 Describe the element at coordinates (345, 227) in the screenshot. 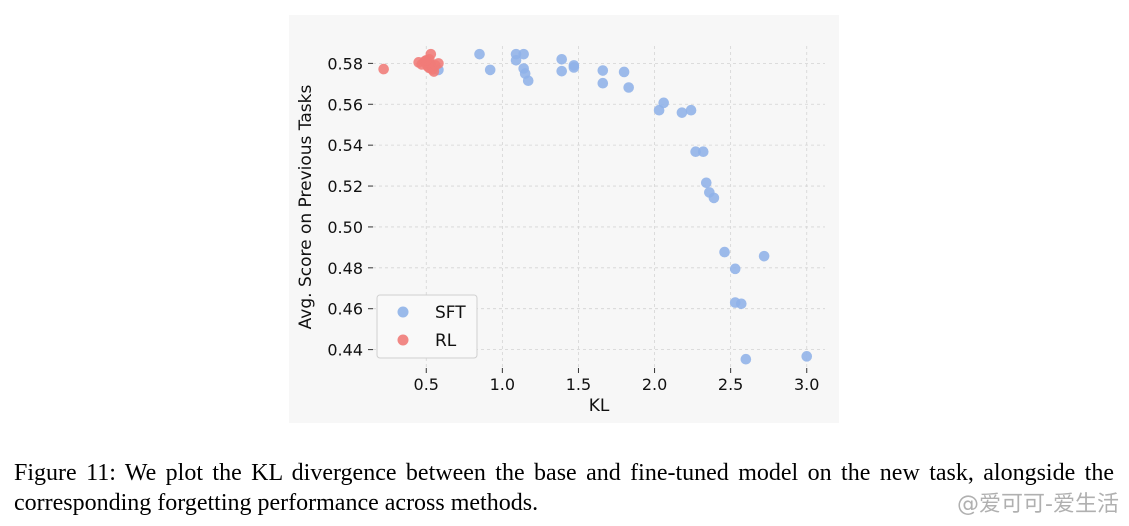

I see `y-tick-label: 0.50` at that location.